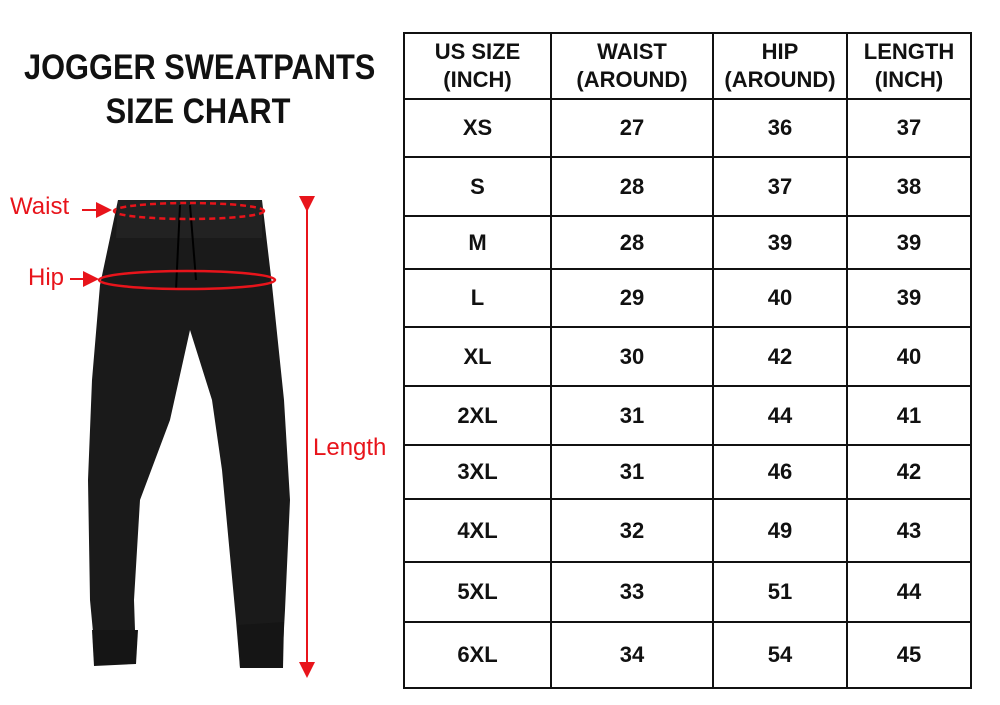 The width and height of the screenshot is (1000, 705). Describe the element at coordinates (909, 415) in the screenshot. I see `table-cell: 41` at that location.